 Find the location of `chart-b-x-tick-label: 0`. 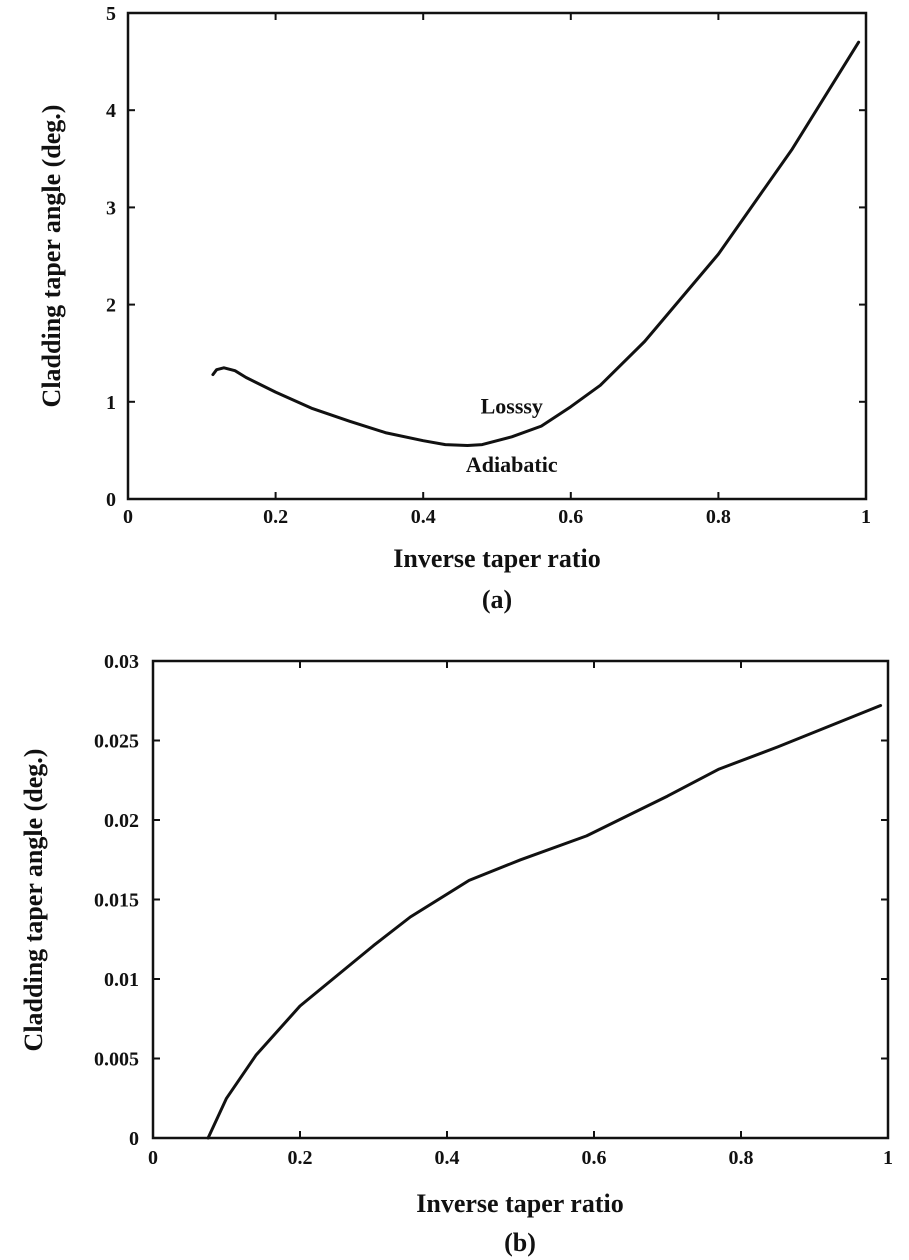

chart-b-x-tick-label: 0 is located at coordinates (153, 1158).